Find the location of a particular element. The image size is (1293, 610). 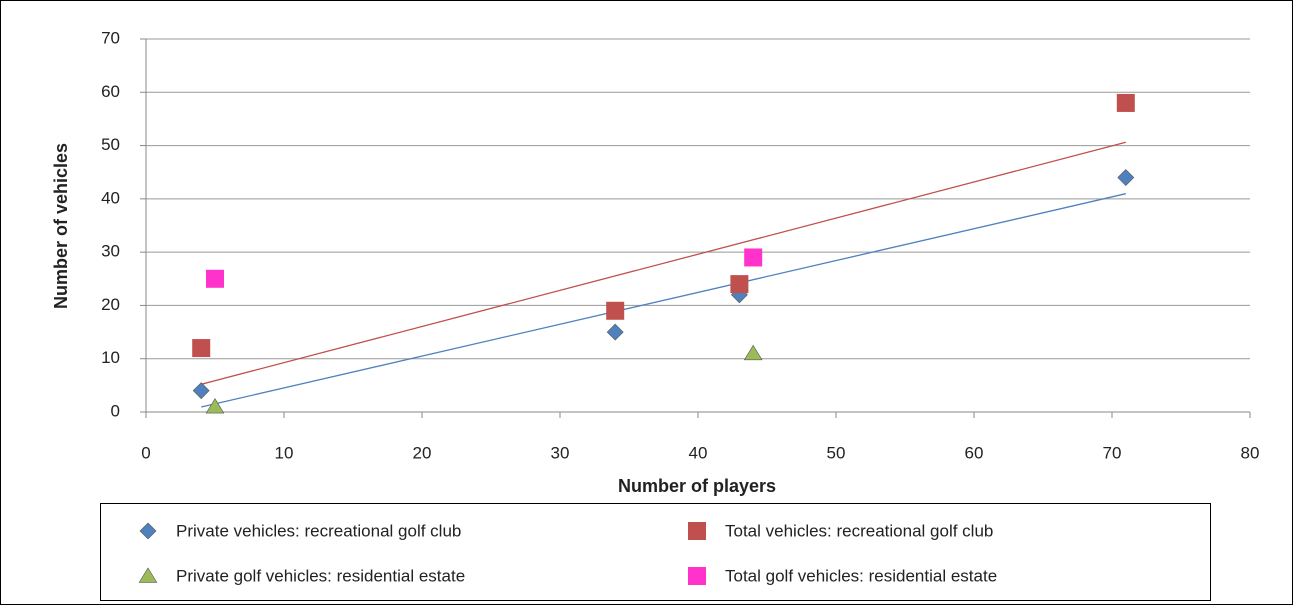

legend-label: Private vehicles: recreational golf club is located at coordinates (318, 530).